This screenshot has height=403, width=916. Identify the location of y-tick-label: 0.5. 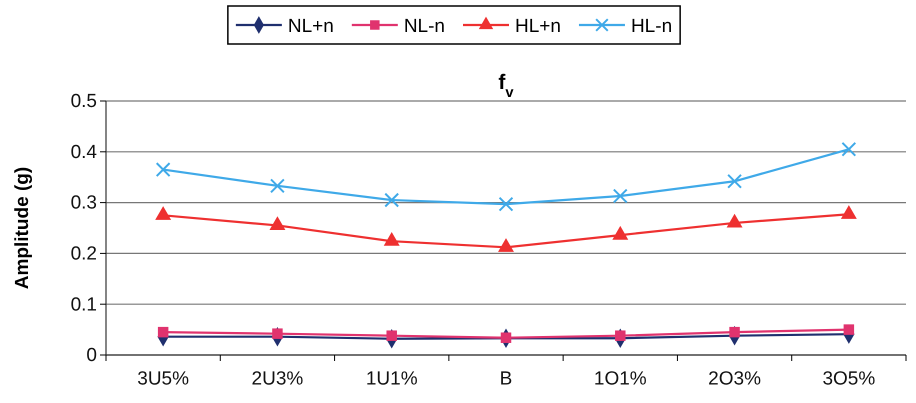
(83, 101).